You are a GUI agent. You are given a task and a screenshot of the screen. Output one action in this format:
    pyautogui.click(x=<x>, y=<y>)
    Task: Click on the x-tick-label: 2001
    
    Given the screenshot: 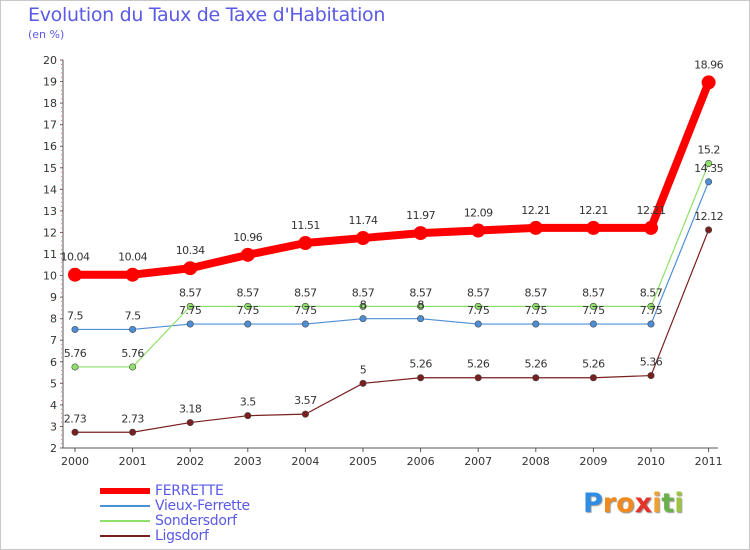 What is the action you would take?
    pyautogui.click(x=133, y=461)
    